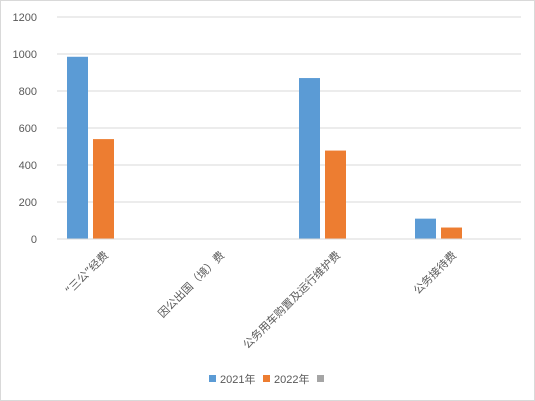  Describe the element at coordinates (237, 379) in the screenshot. I see `legend-label: 2021年` at that location.